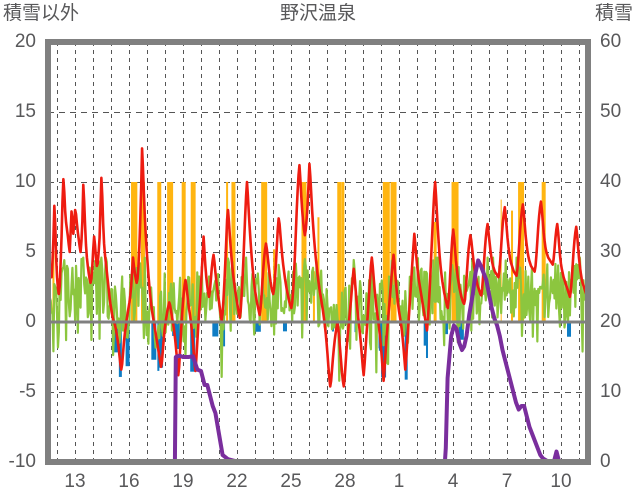  Describe the element at coordinates (290, 481) in the screenshot. I see `svg-text: 25` at that location.